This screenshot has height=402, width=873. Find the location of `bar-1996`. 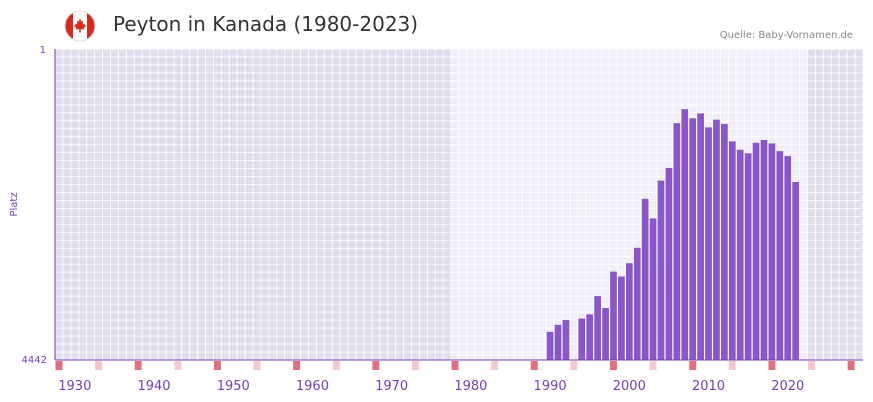

bar-1996 is located at coordinates (597, 328).